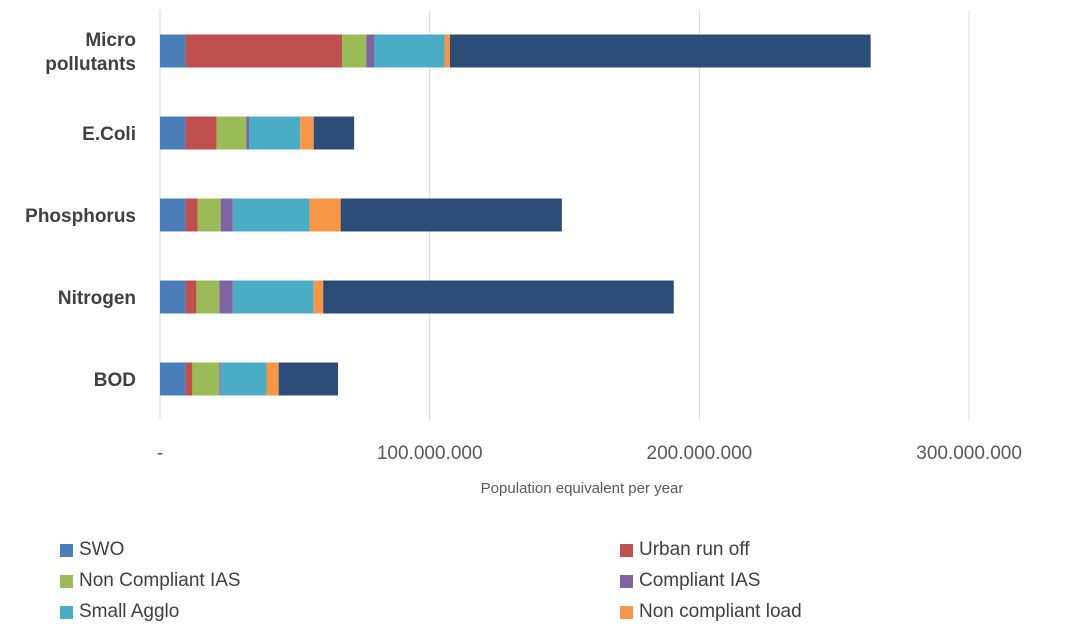 Image resolution: width=1073 pixels, height=626 pixels. I want to click on legend-label: Non compliant load, so click(720, 611).